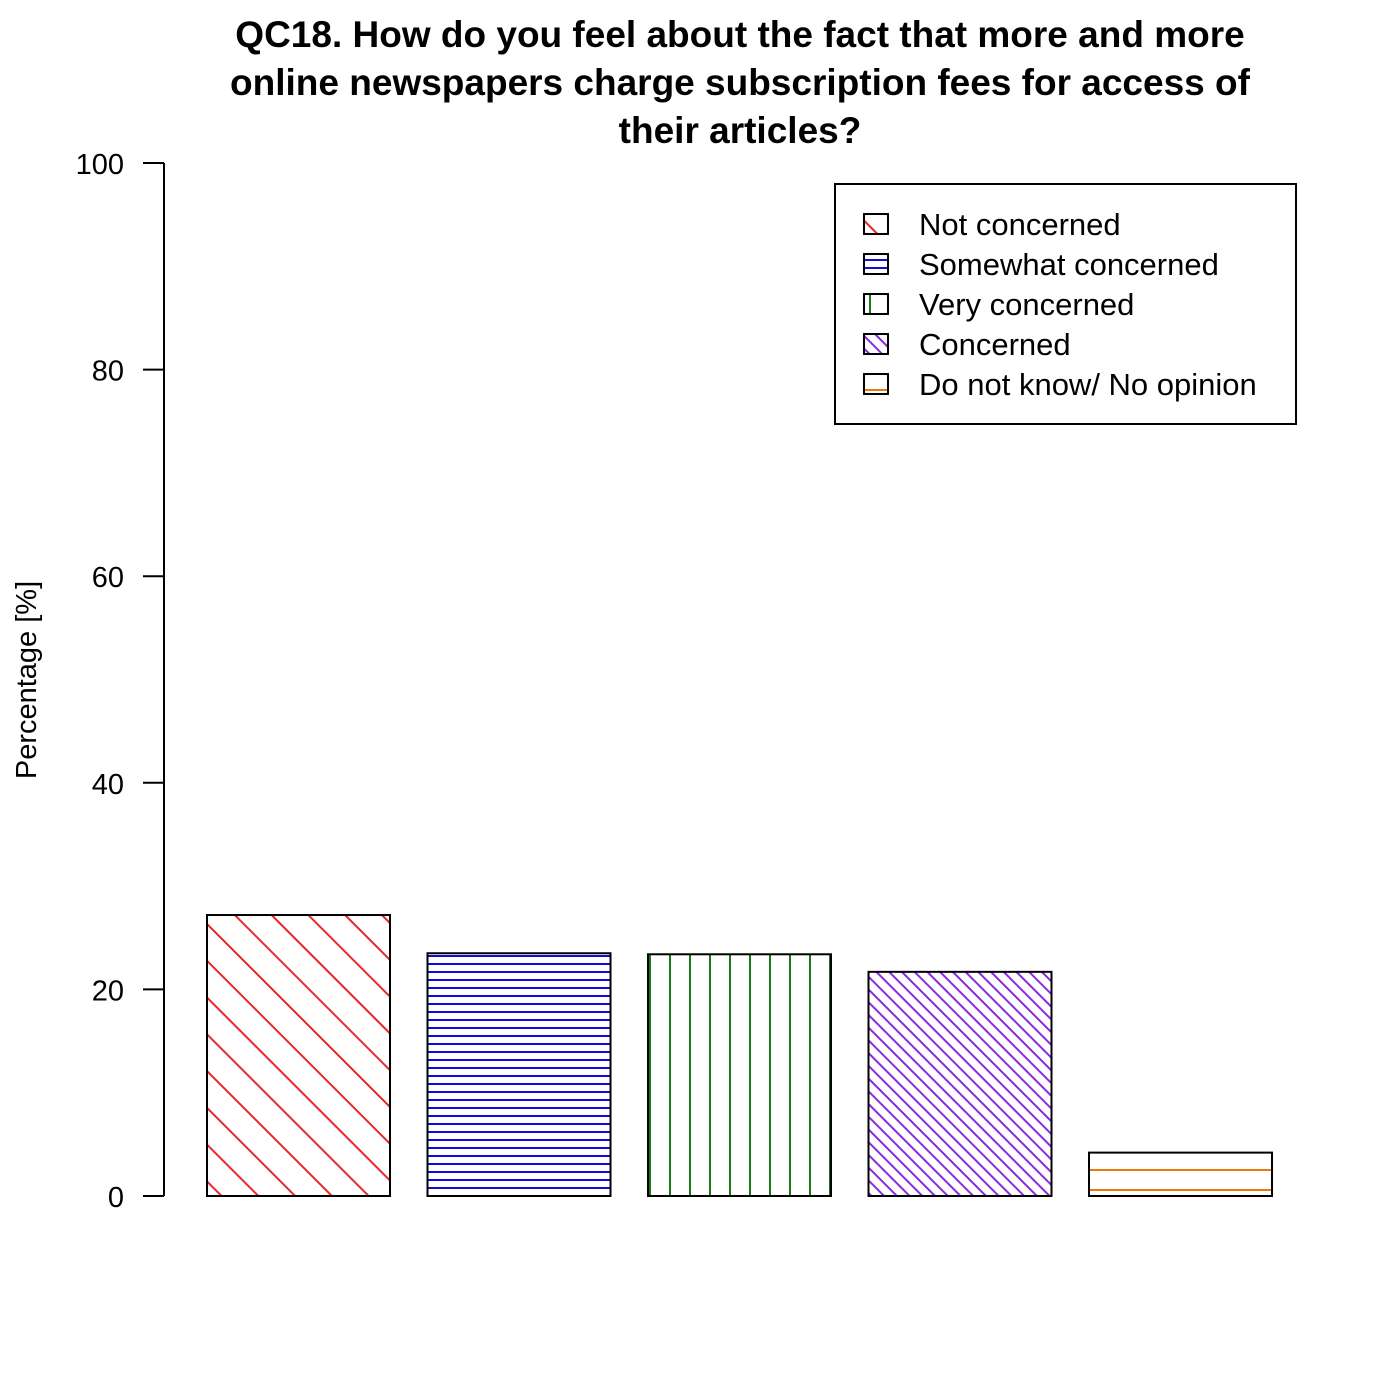 This screenshot has height=1400, width=1400. I want to click on bar-concerned, so click(960, 1083).